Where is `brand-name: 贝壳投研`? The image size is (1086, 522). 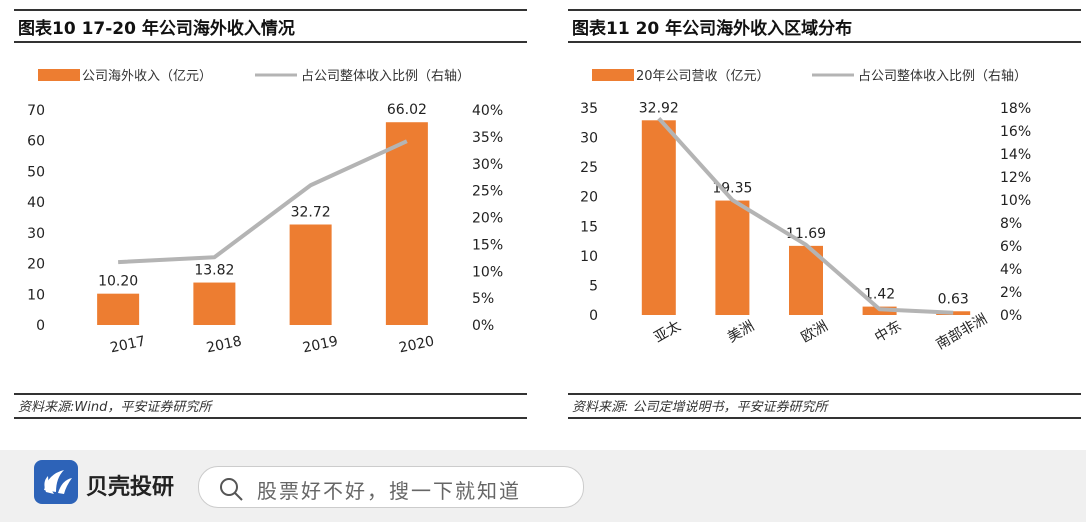 brand-name: 贝壳投研 is located at coordinates (130, 487).